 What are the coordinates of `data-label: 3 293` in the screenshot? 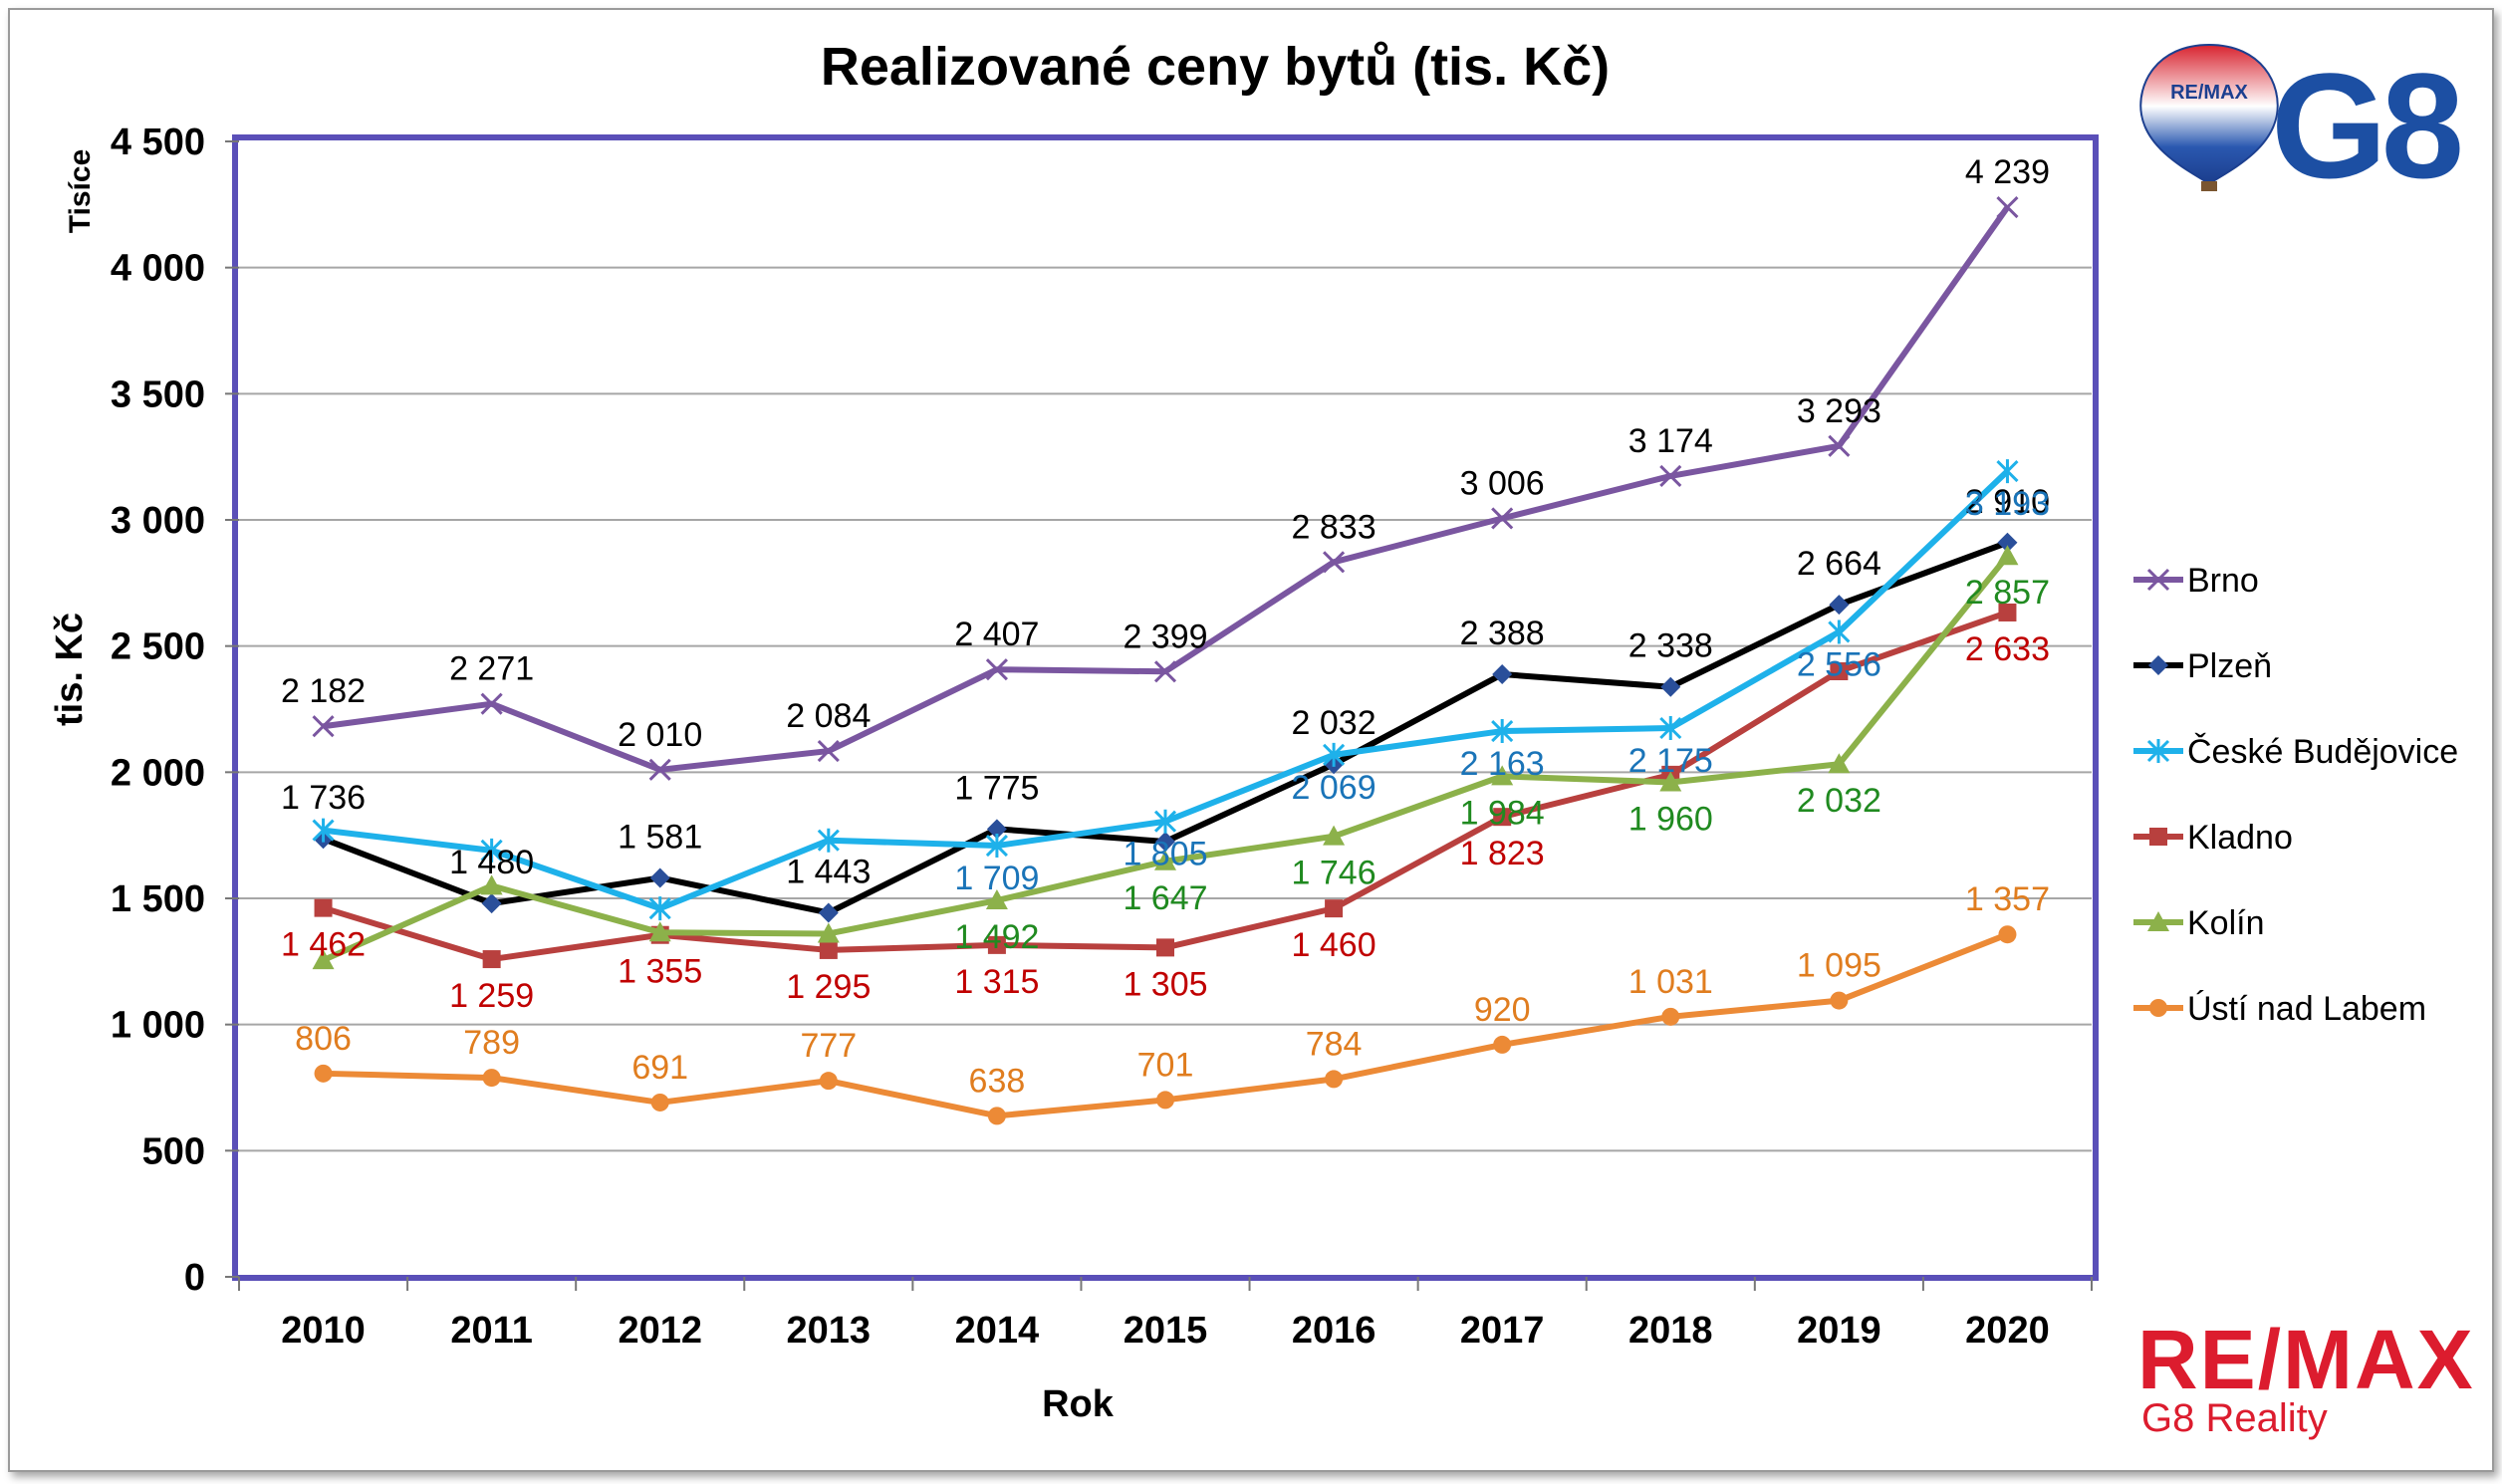 It's located at (1839, 411).